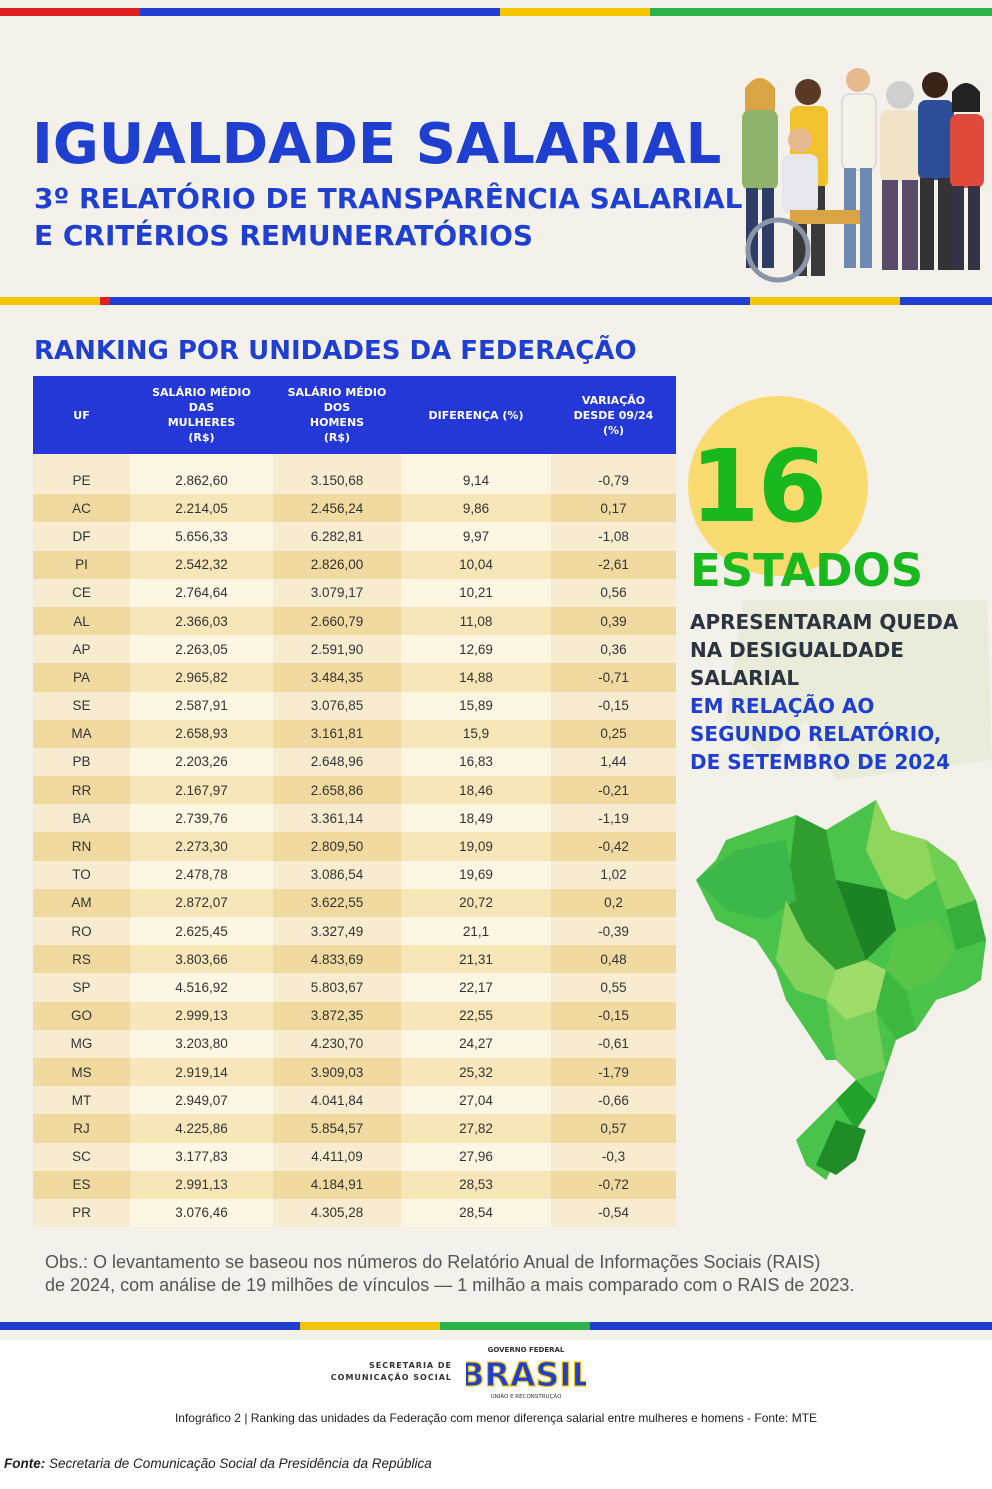 The width and height of the screenshot is (992, 1489). What do you see at coordinates (337, 592) in the screenshot?
I see `cell-men-salary: 3.079,17` at bounding box center [337, 592].